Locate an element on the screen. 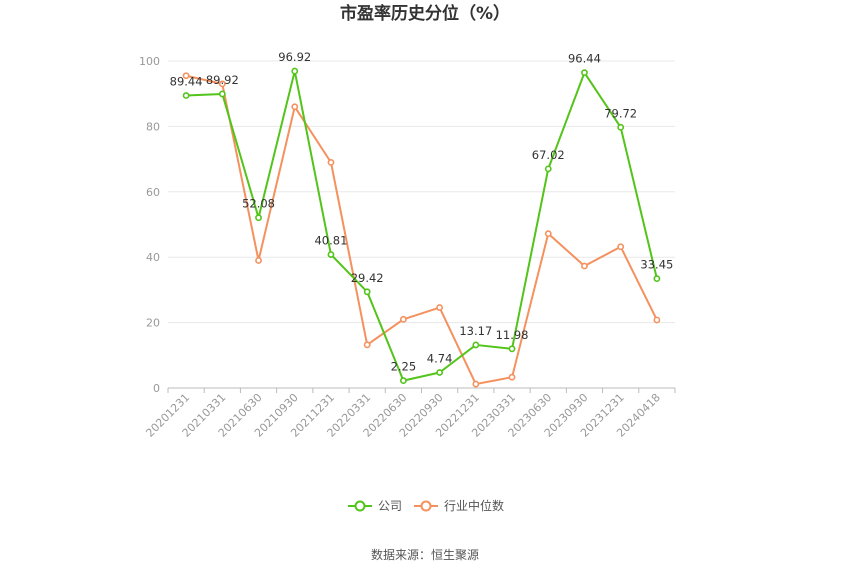 The width and height of the screenshot is (850, 575). data-label: 13.17 is located at coordinates (475, 331).